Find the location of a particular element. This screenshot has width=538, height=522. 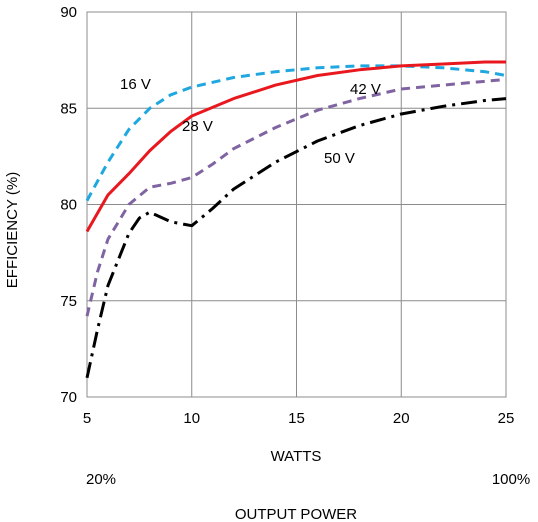

series-label-42v: 42 V is located at coordinates (365, 89).